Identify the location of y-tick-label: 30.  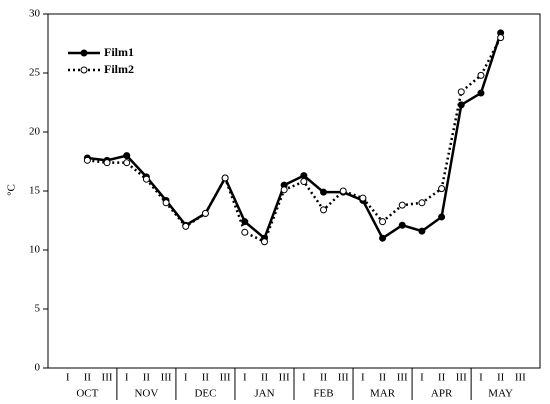
(35, 14).